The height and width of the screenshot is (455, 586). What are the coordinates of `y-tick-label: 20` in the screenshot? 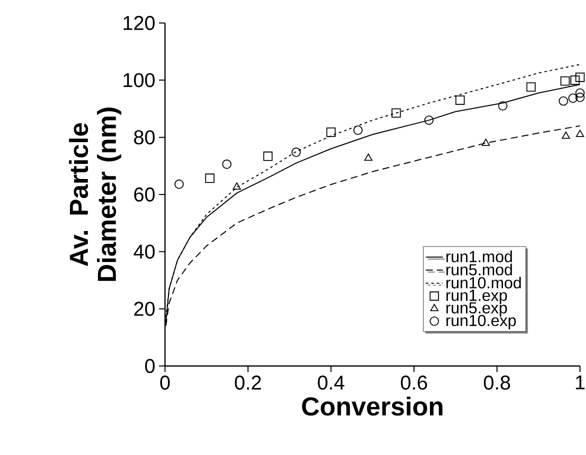 It's located at (144, 309).